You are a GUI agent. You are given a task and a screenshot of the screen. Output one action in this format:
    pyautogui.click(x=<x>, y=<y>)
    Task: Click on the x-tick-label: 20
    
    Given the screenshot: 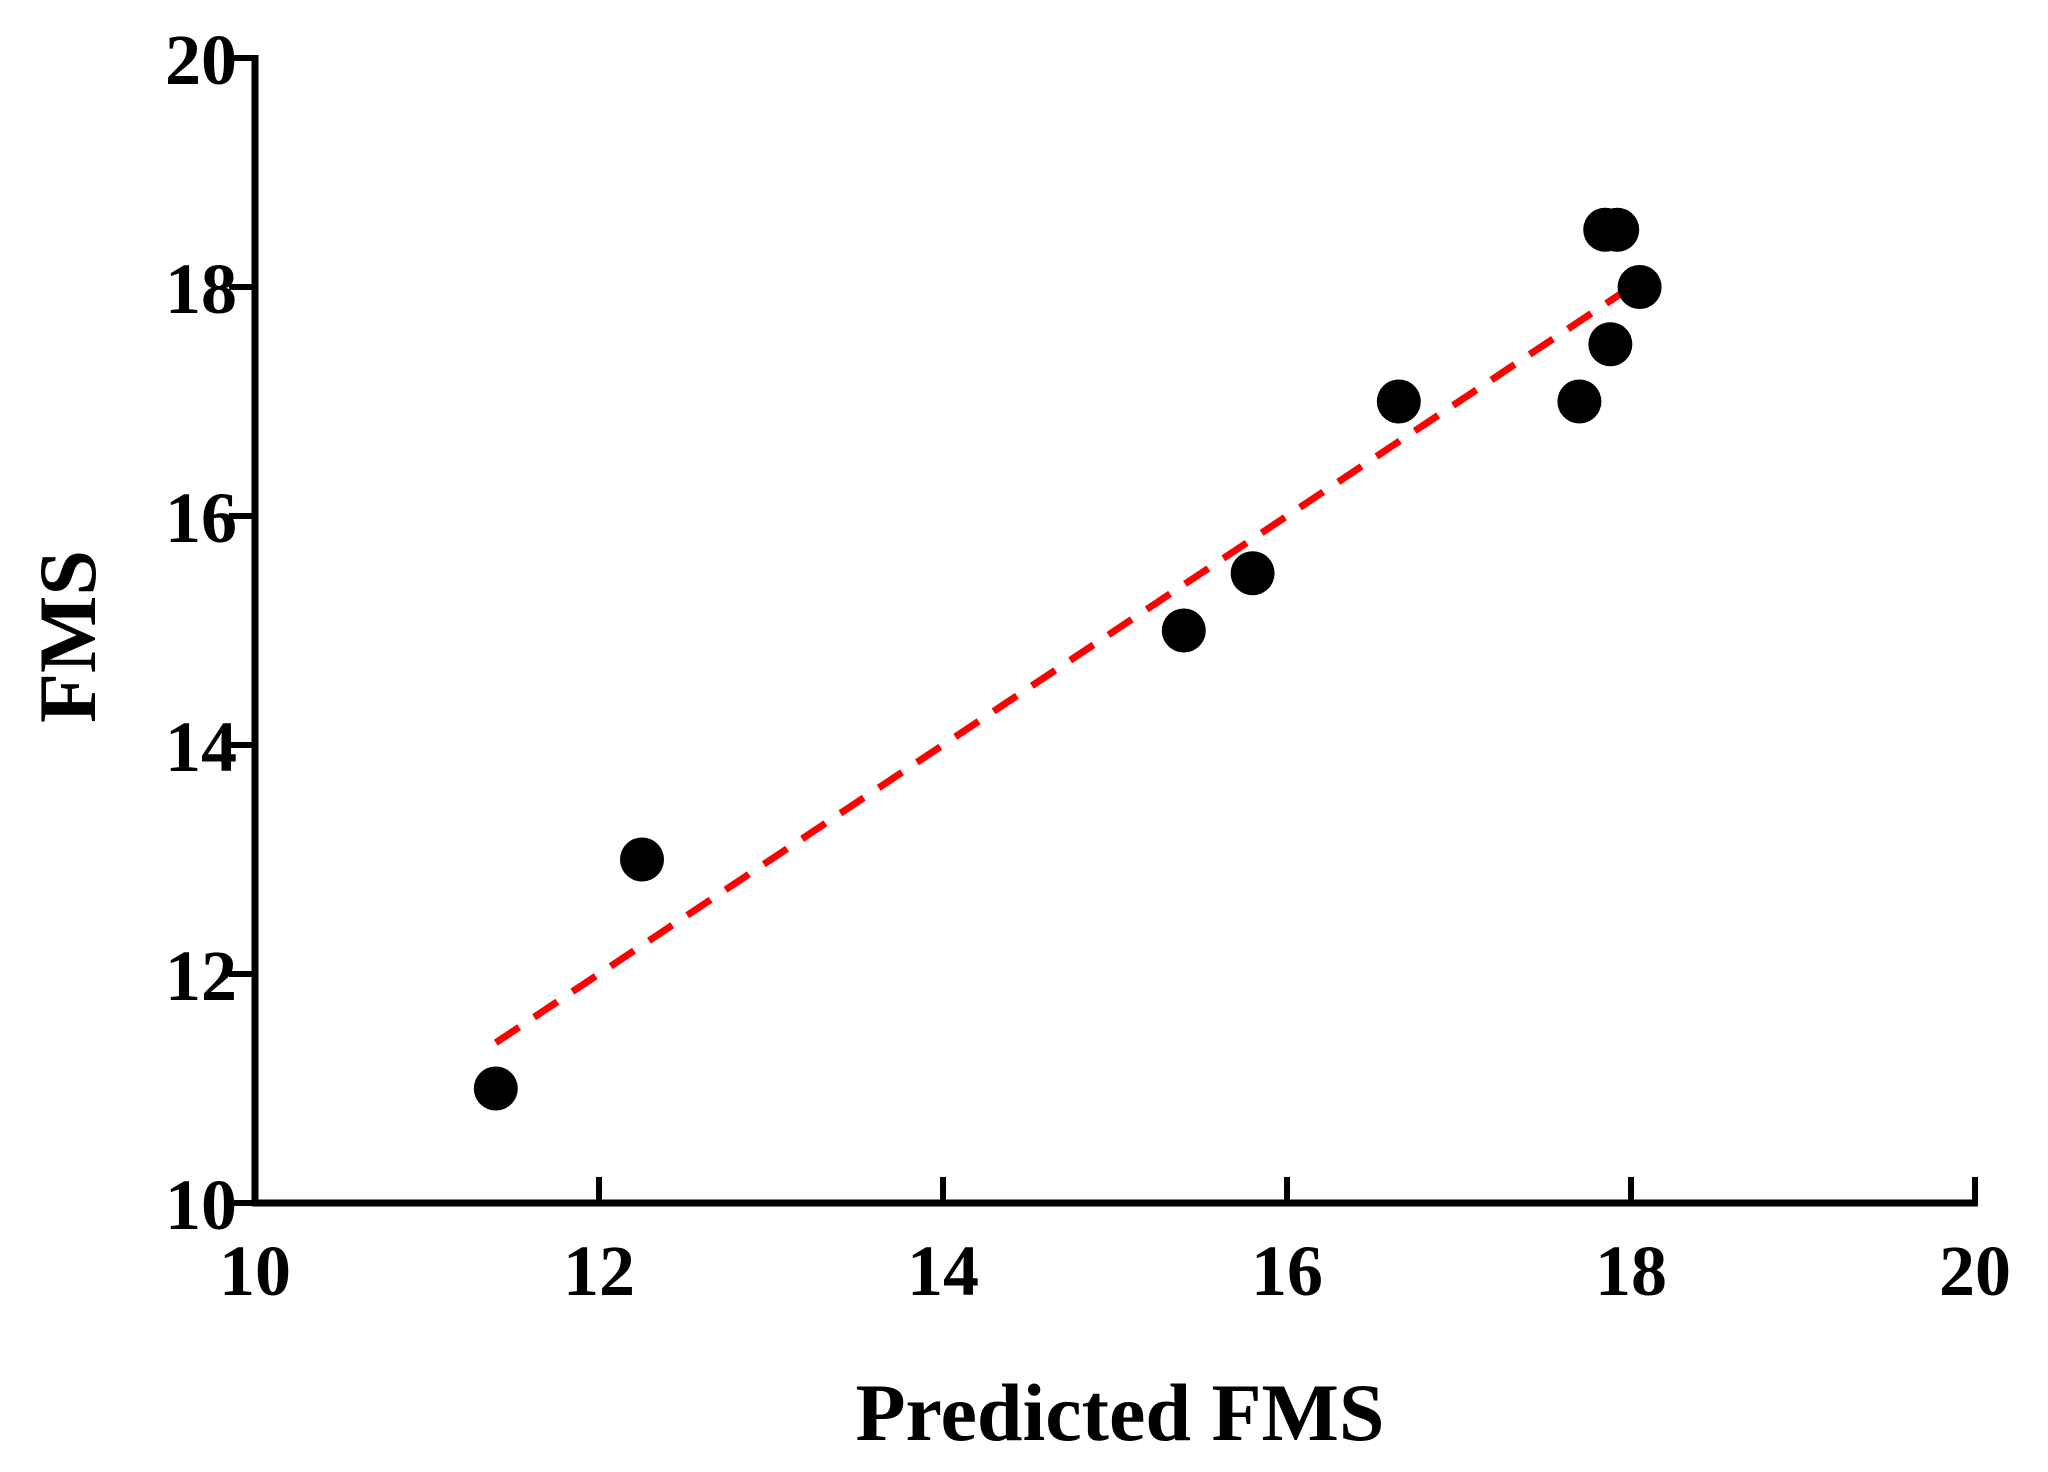 What is the action you would take?
    pyautogui.click(x=1975, y=1271)
    